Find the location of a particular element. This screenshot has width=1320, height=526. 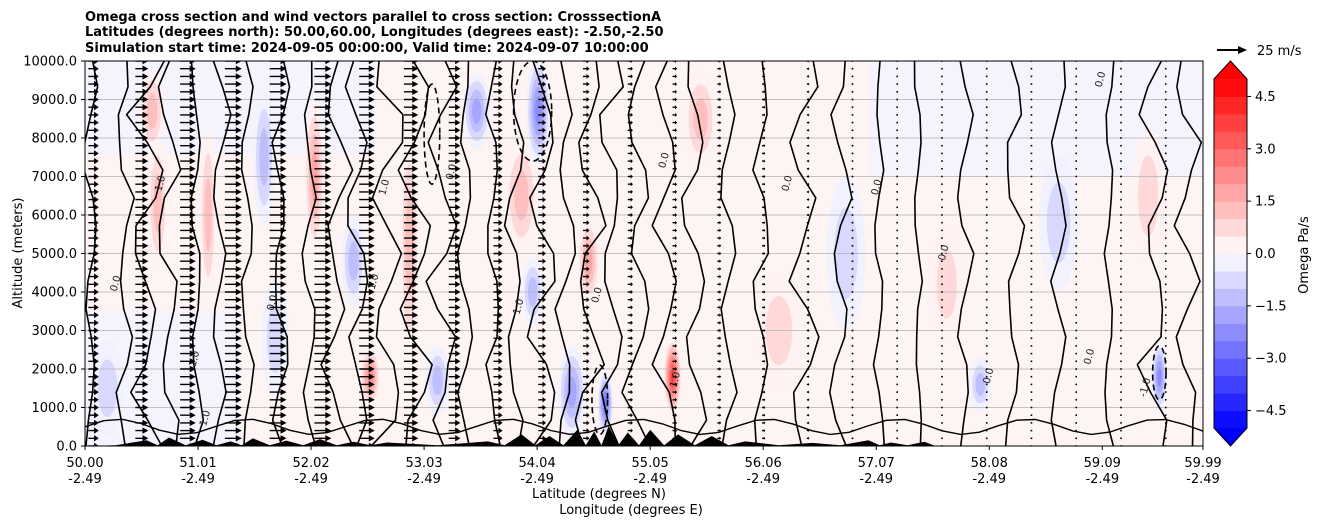

x-tick-label-lon: -2.49 is located at coordinates (989, 479).